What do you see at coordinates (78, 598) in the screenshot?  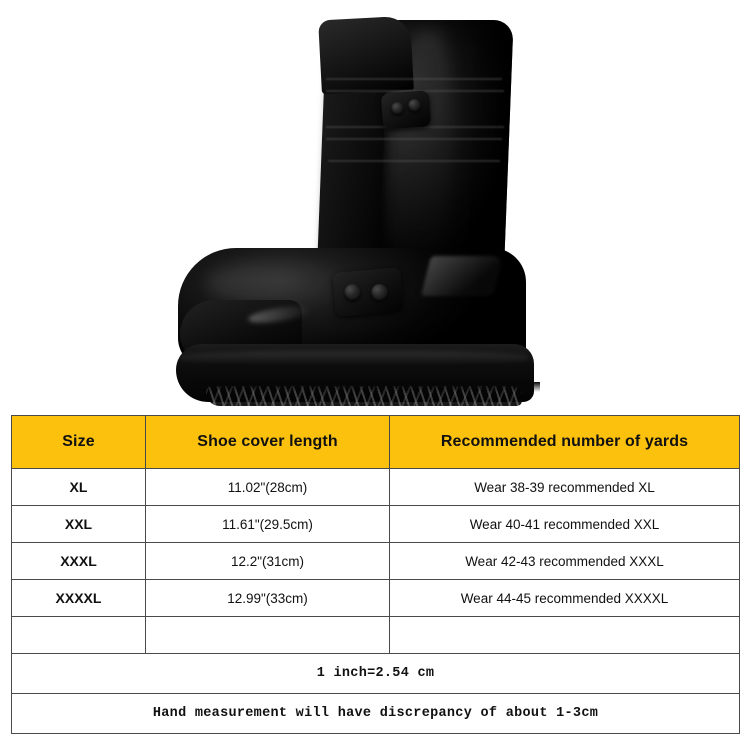 I see `cell-size: XXXXL` at bounding box center [78, 598].